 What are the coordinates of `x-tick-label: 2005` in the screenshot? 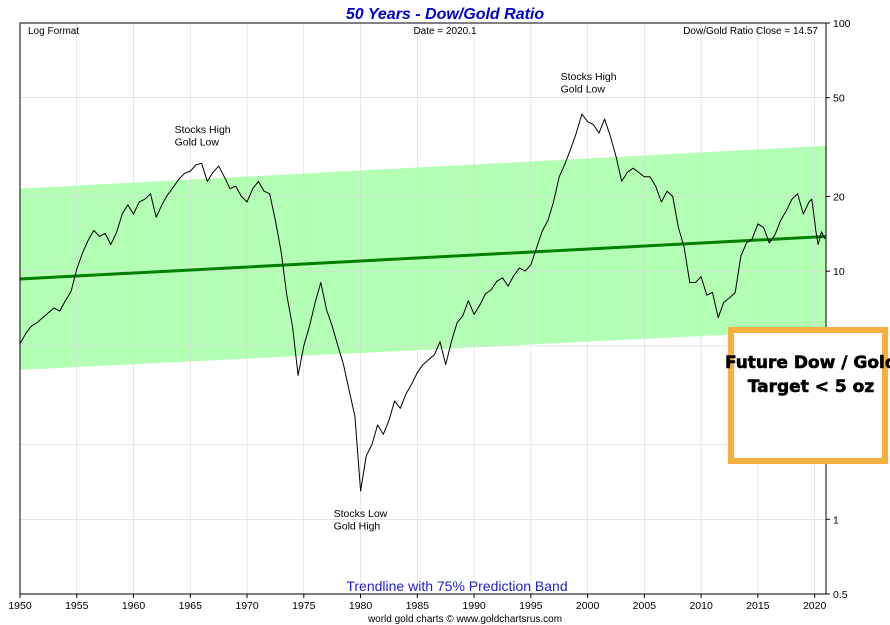 It's located at (645, 606).